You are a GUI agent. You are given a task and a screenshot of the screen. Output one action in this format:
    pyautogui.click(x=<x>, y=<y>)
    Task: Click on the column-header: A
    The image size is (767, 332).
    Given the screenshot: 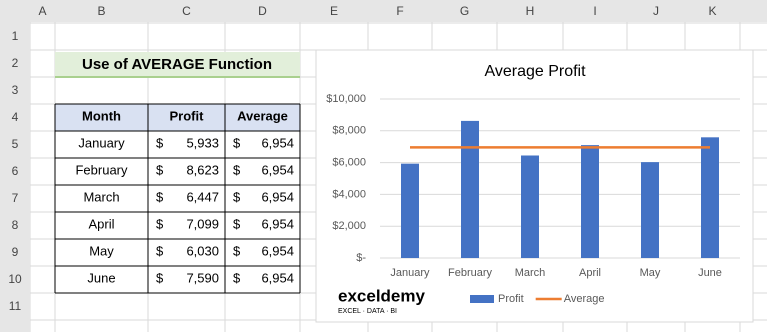 What is the action you would take?
    pyautogui.click(x=42, y=11)
    